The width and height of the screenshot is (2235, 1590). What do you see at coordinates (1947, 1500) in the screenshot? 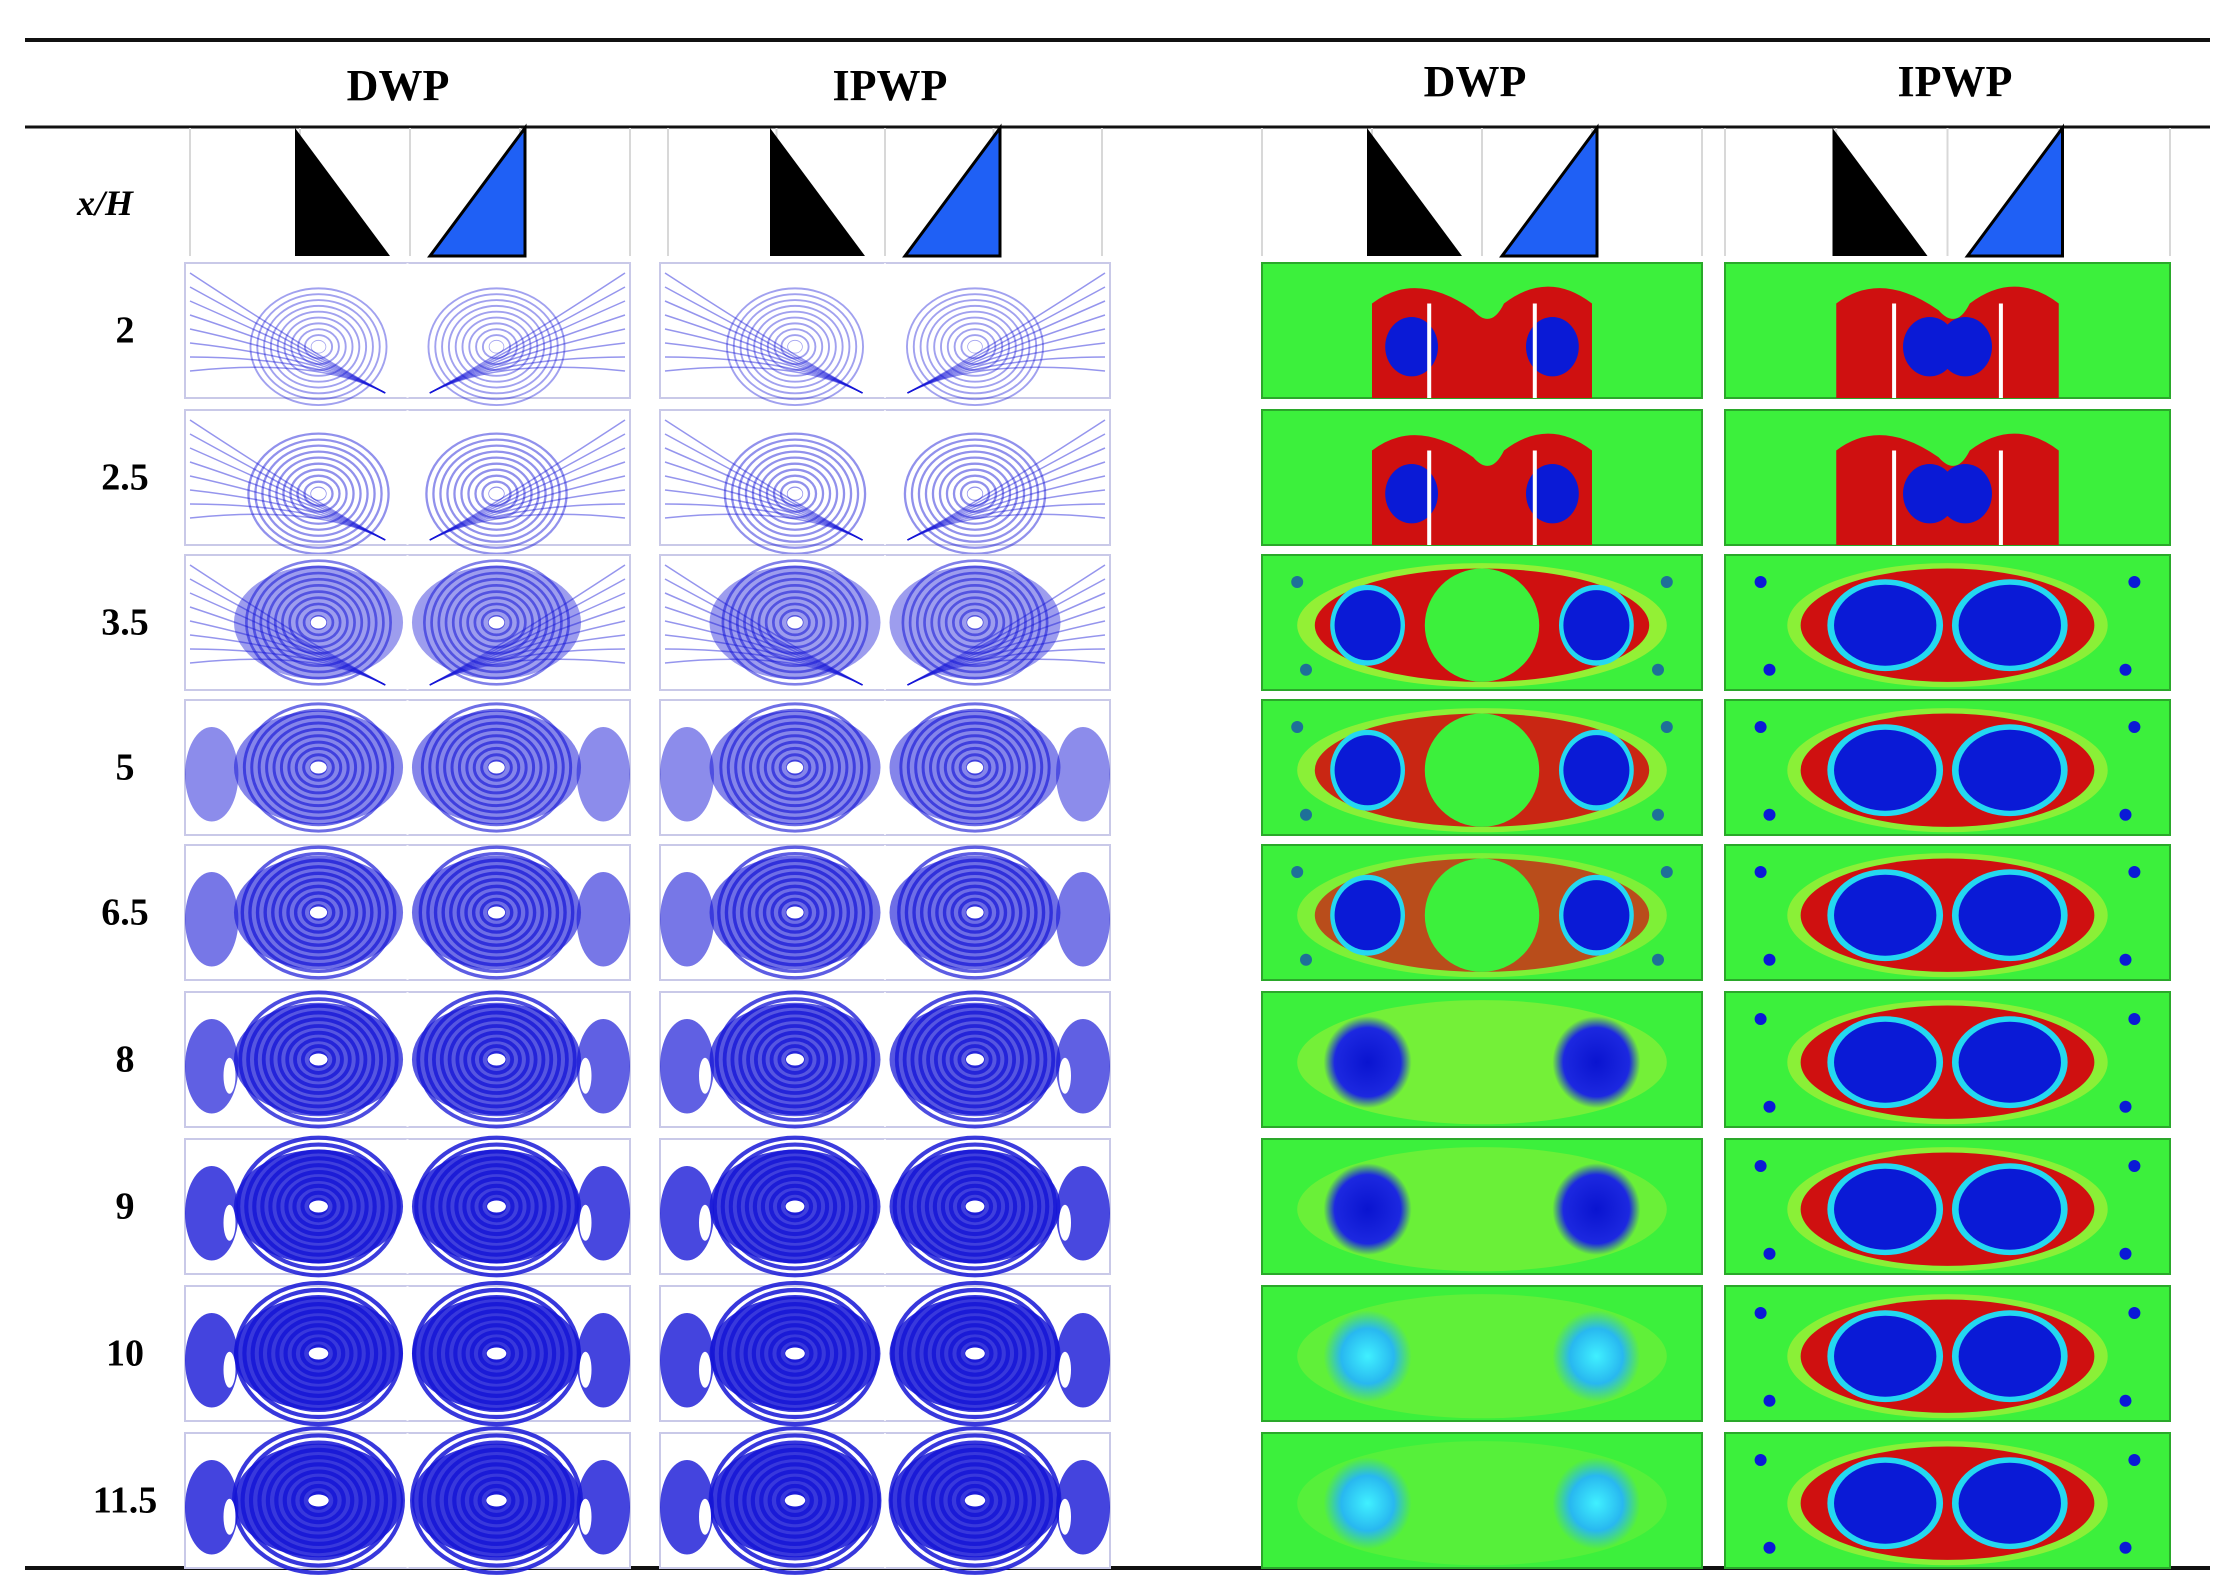
I see `panel-row9-col4` at bounding box center [1947, 1500].